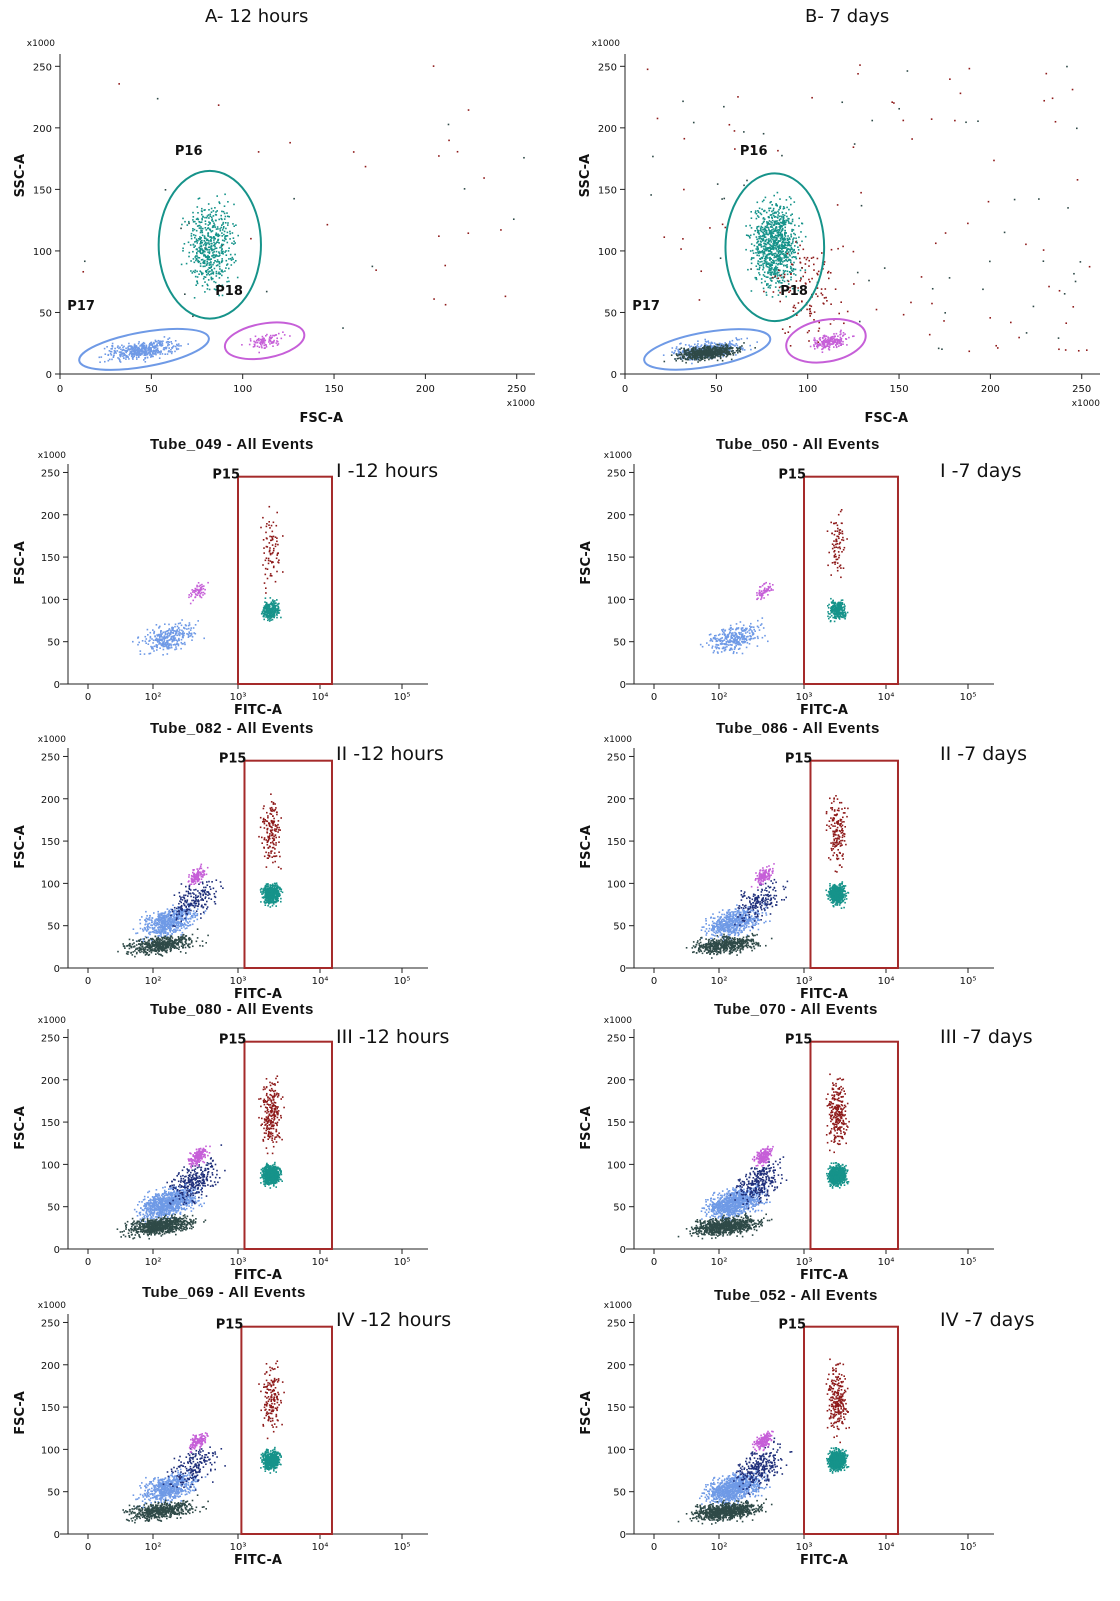 The image size is (1120, 1601). What do you see at coordinates (980, 471) in the screenshot?
I see `condition-label: I -7 days` at bounding box center [980, 471].